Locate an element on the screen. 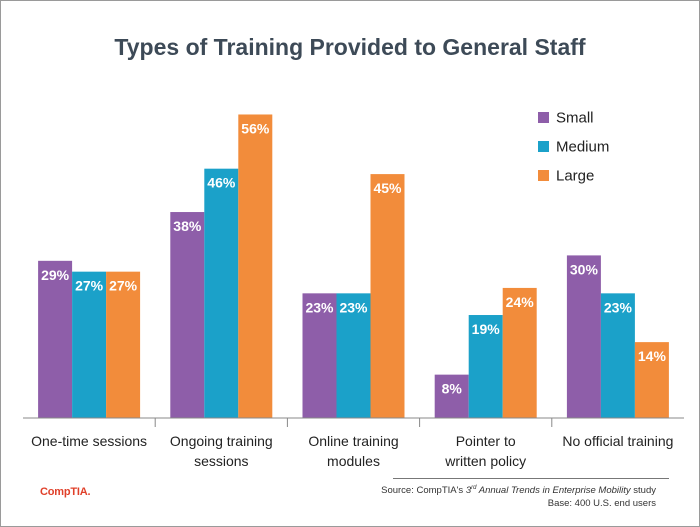  data-label-small-2: 23% is located at coordinates (319, 307).